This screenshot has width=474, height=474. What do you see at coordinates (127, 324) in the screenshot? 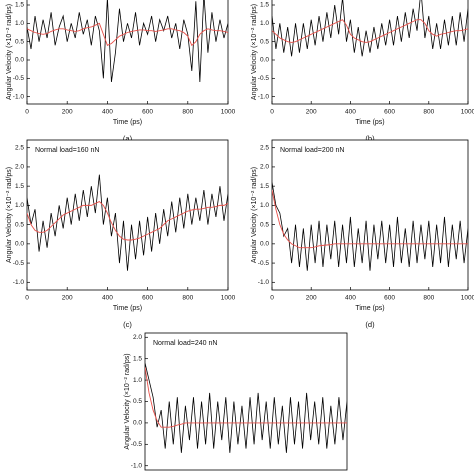
I see `panel-label: (c)` at bounding box center [127, 324].